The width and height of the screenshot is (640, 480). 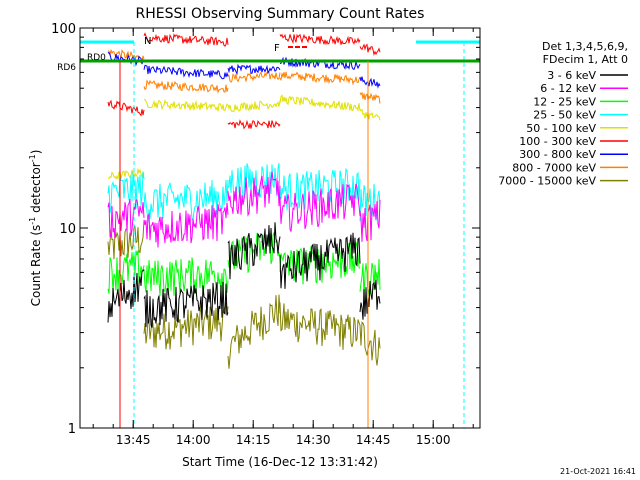 I want to click on y-axis-label-sup-2: -1, so click(x=32, y=158).